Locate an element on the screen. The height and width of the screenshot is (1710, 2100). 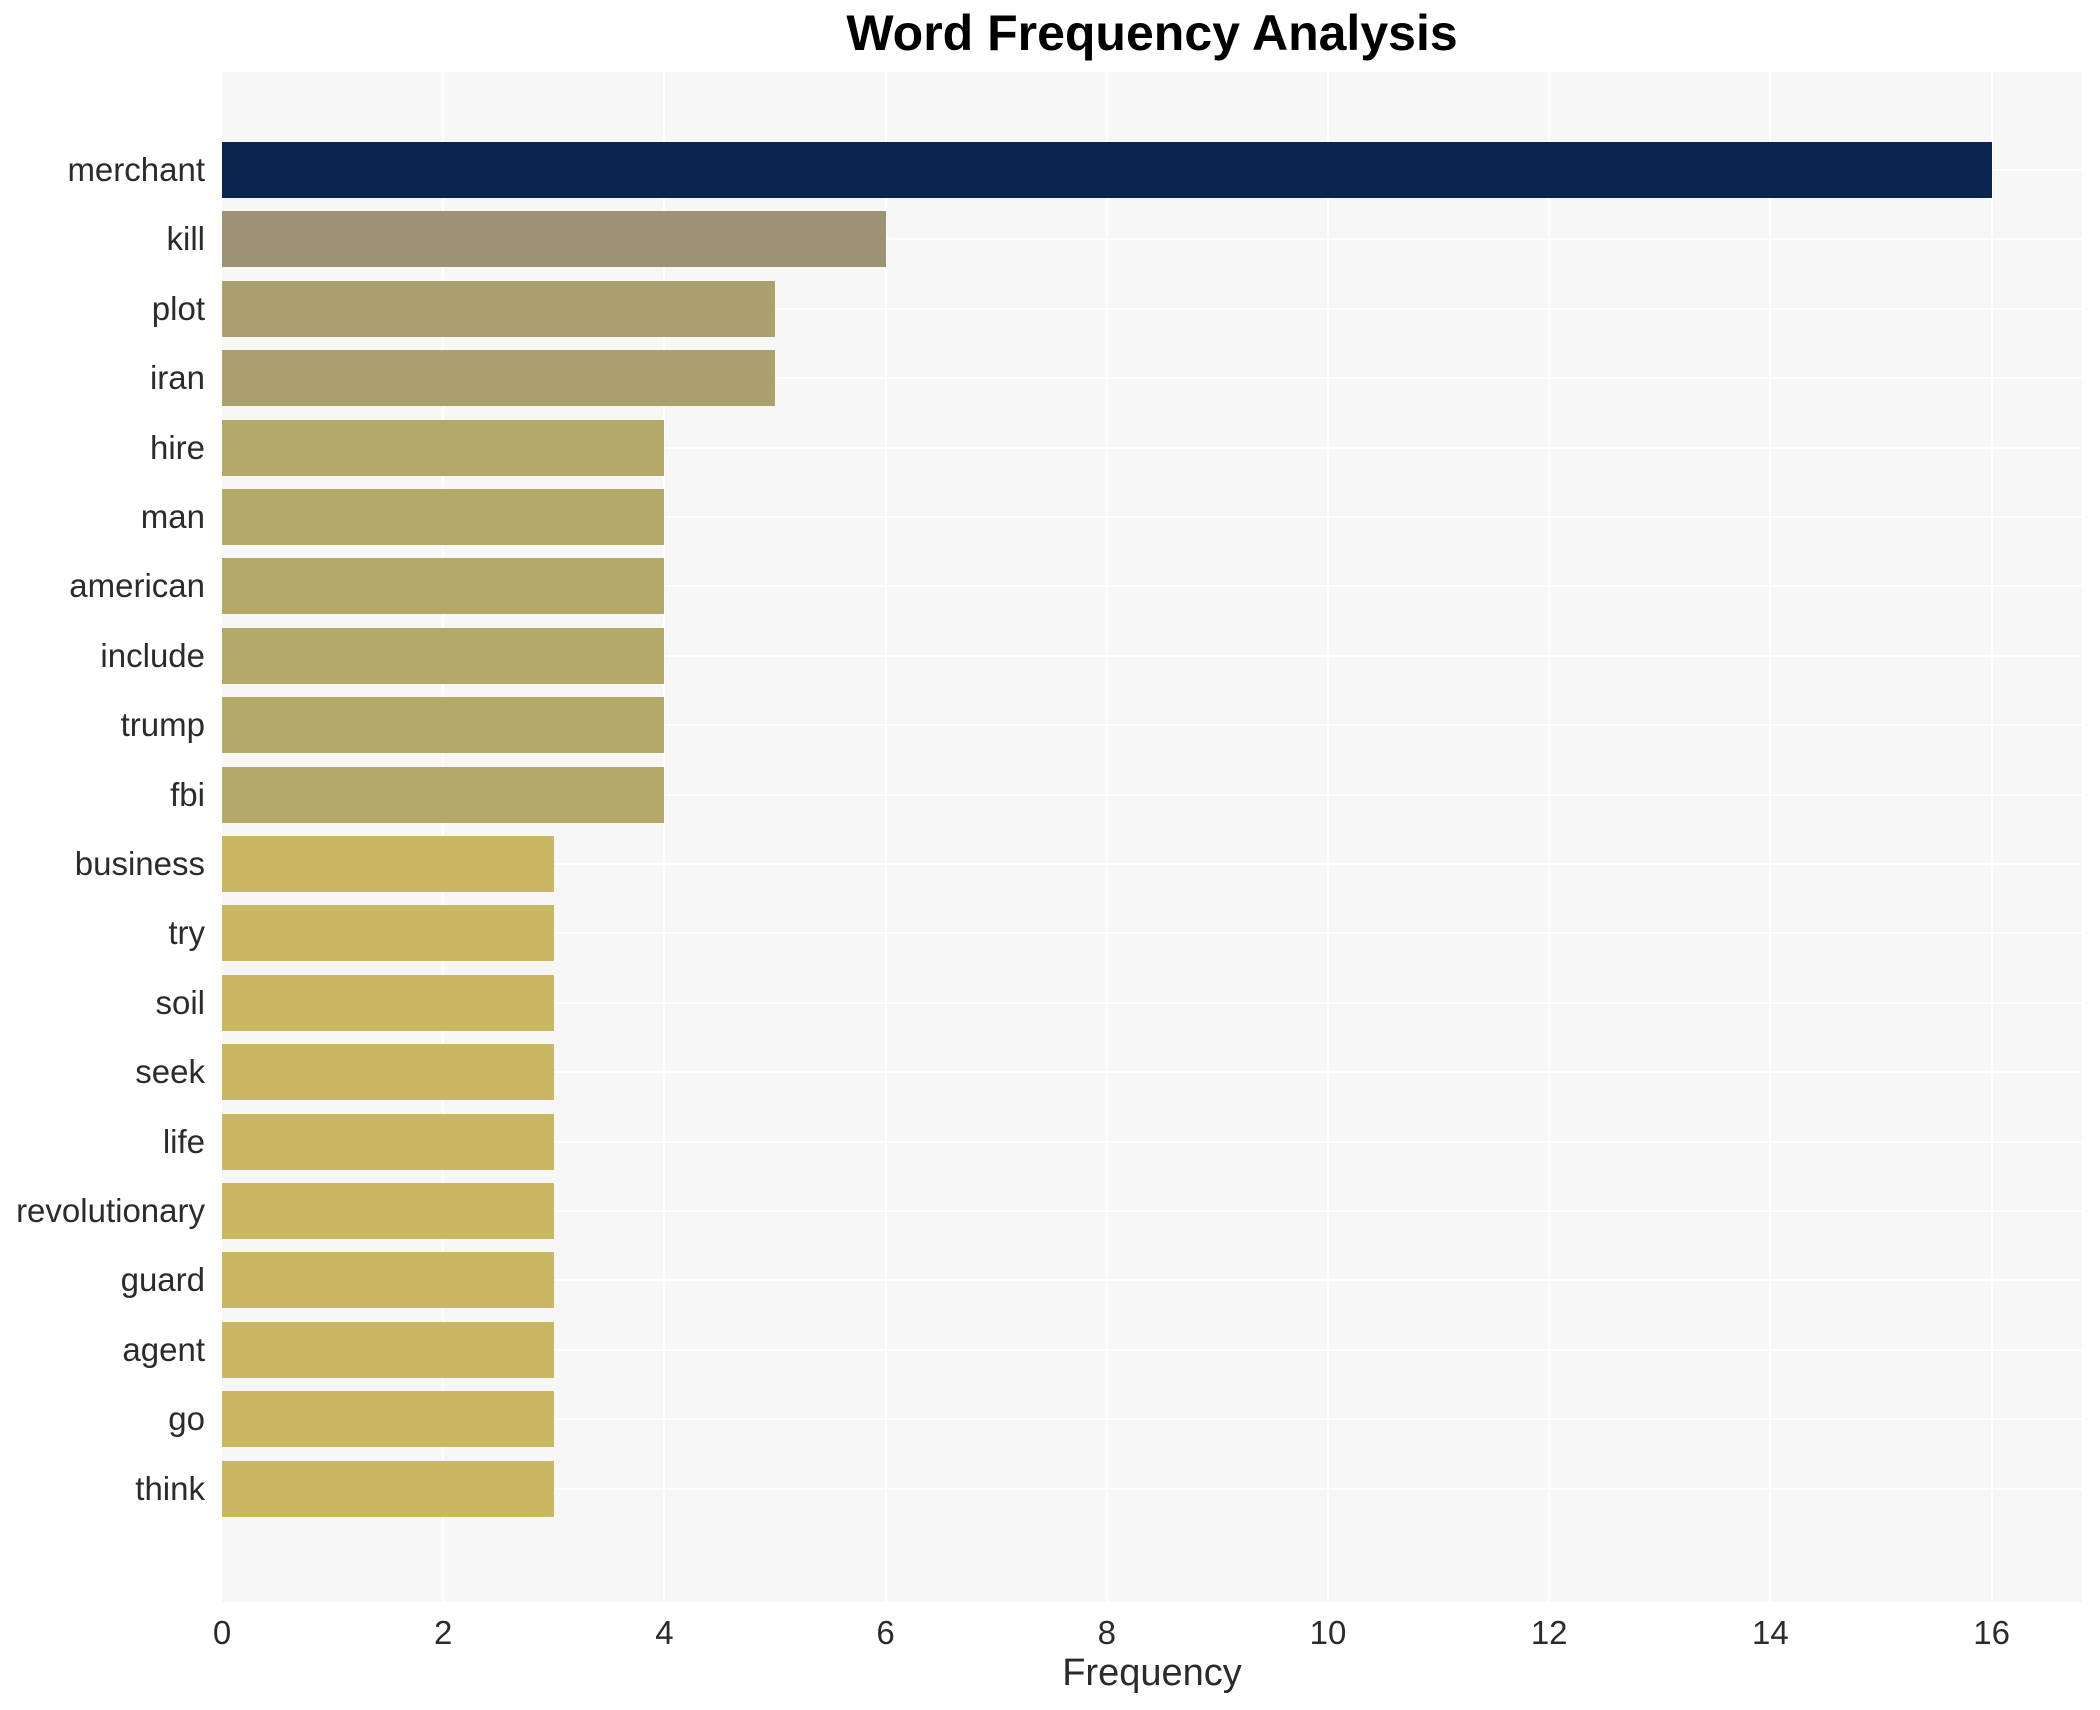
bar-american is located at coordinates (443, 586).